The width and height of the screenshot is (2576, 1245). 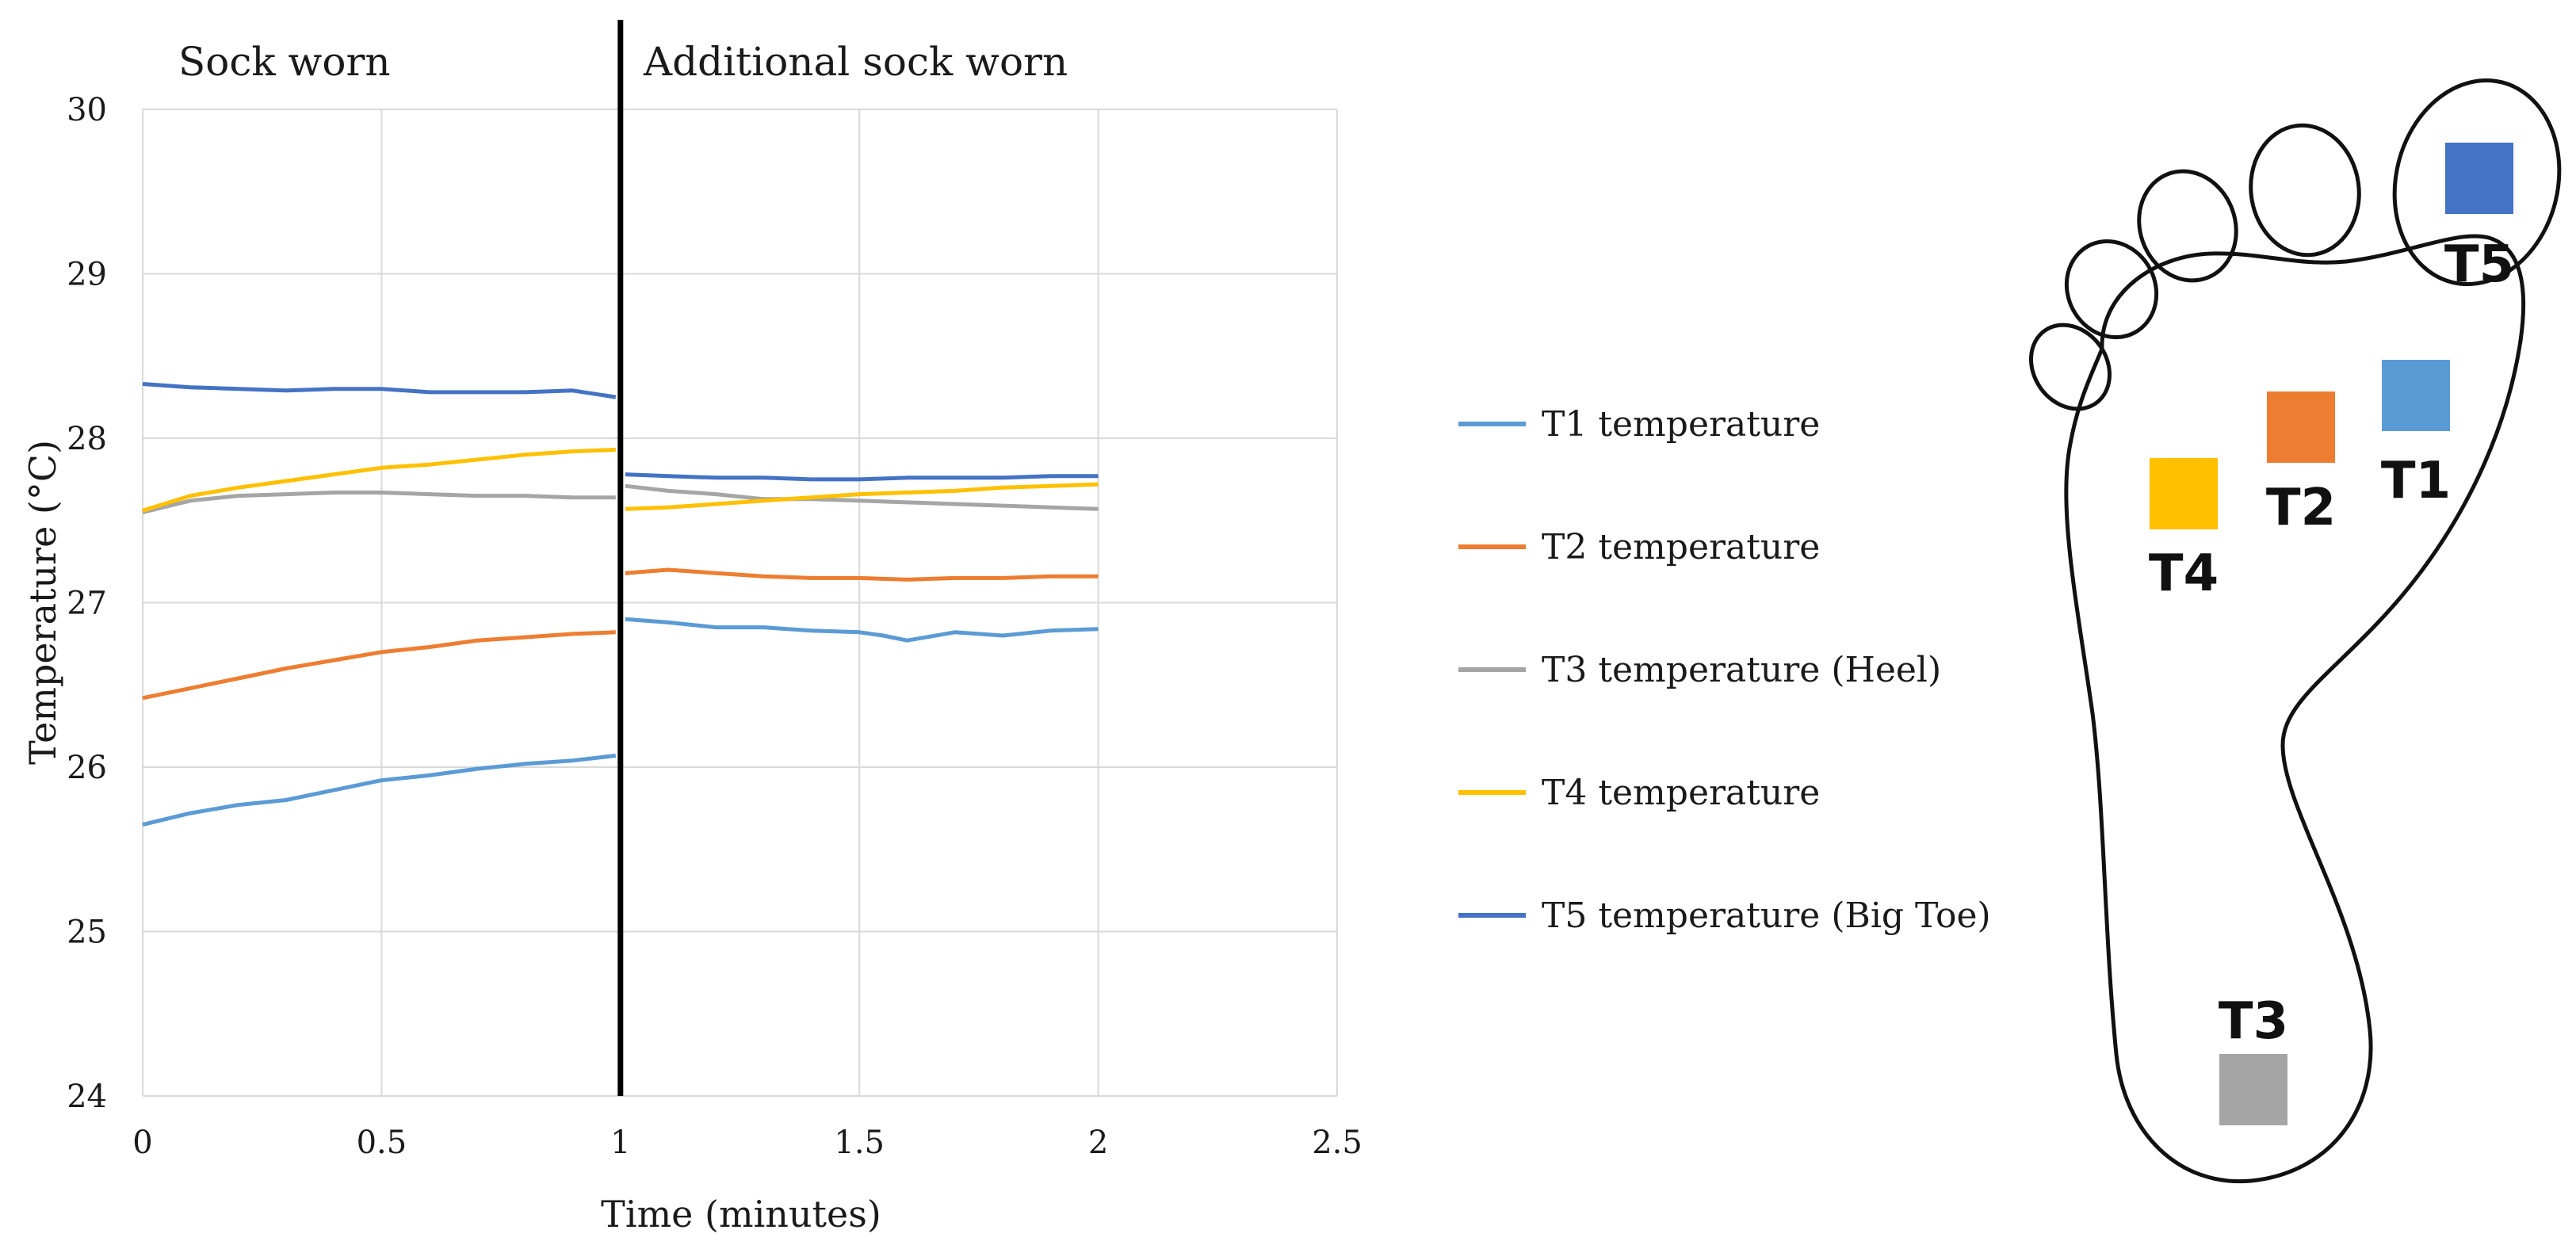 What do you see at coordinates (382, 1143) in the screenshot?
I see `x-tick-label-1: 0.5` at bounding box center [382, 1143].